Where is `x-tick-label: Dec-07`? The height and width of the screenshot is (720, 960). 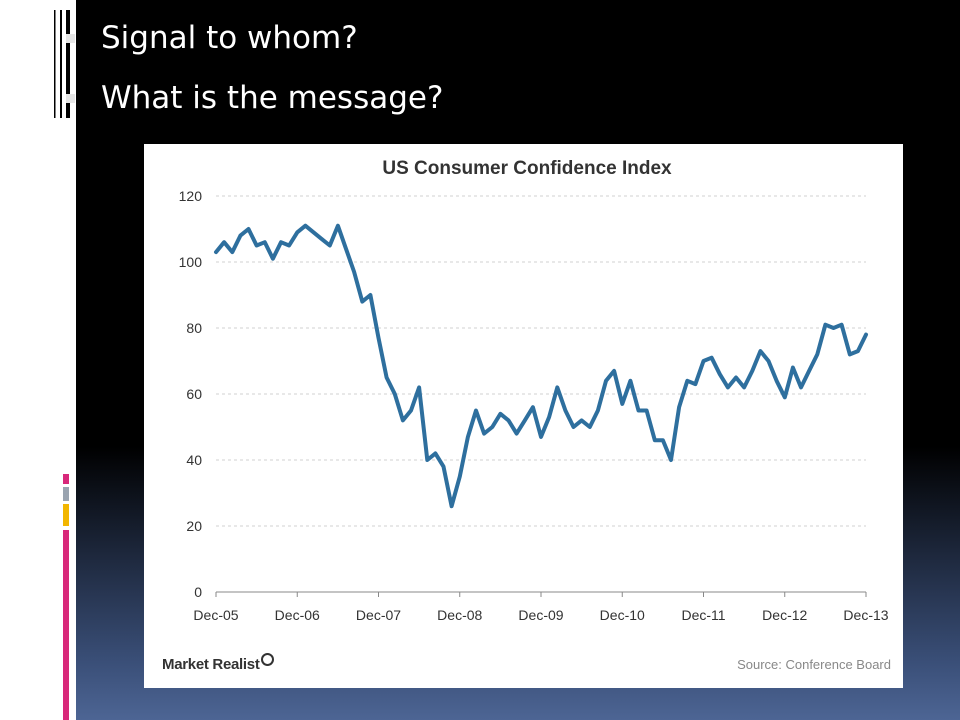 x-tick-label: Dec-07 is located at coordinates (378, 615).